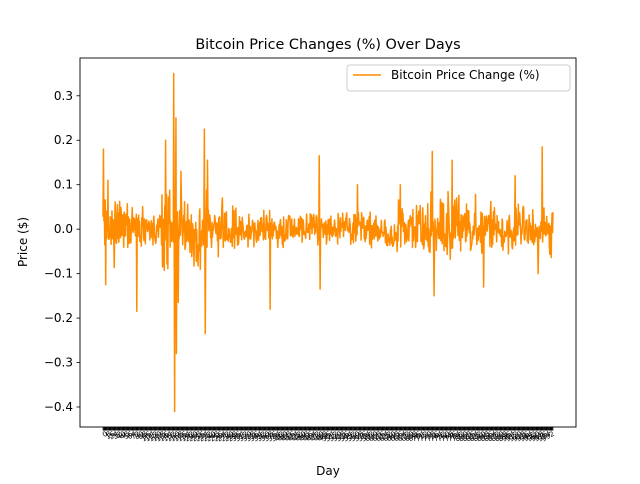 The height and width of the screenshot is (484, 640). Describe the element at coordinates (63, 229) in the screenshot. I see `y-tick-label: 0.0` at that location.